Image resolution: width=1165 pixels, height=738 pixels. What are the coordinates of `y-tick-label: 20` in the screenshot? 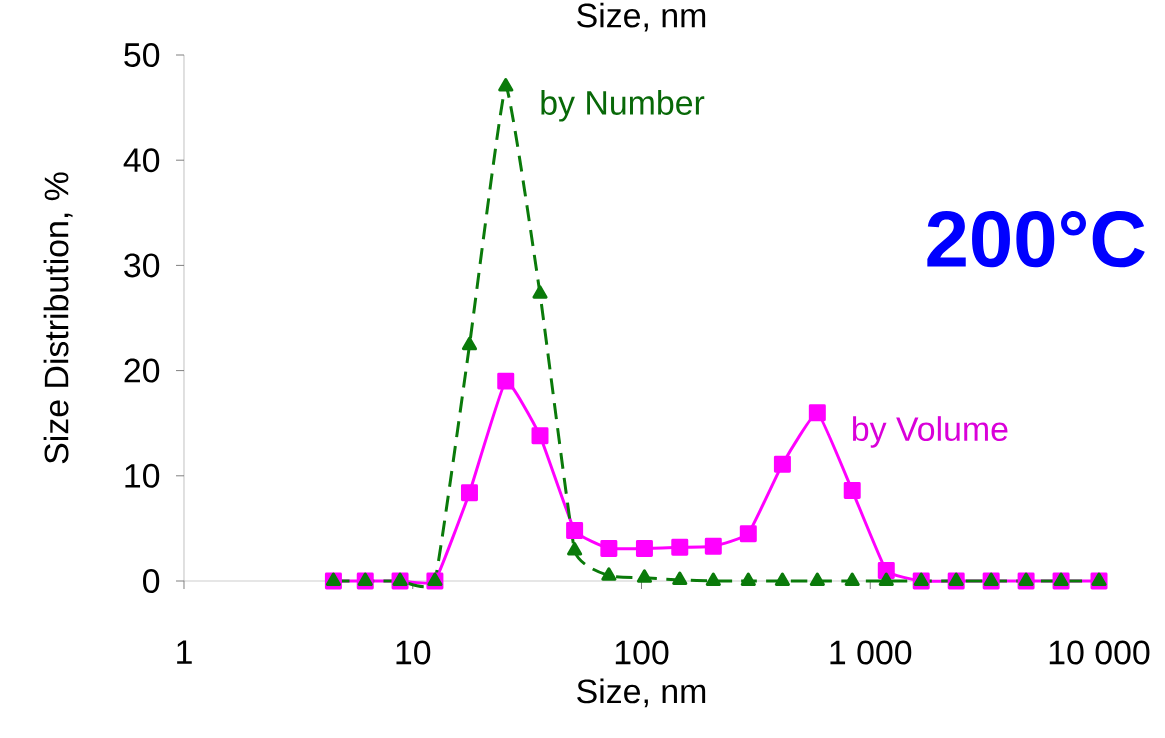 It's located at (142, 370).